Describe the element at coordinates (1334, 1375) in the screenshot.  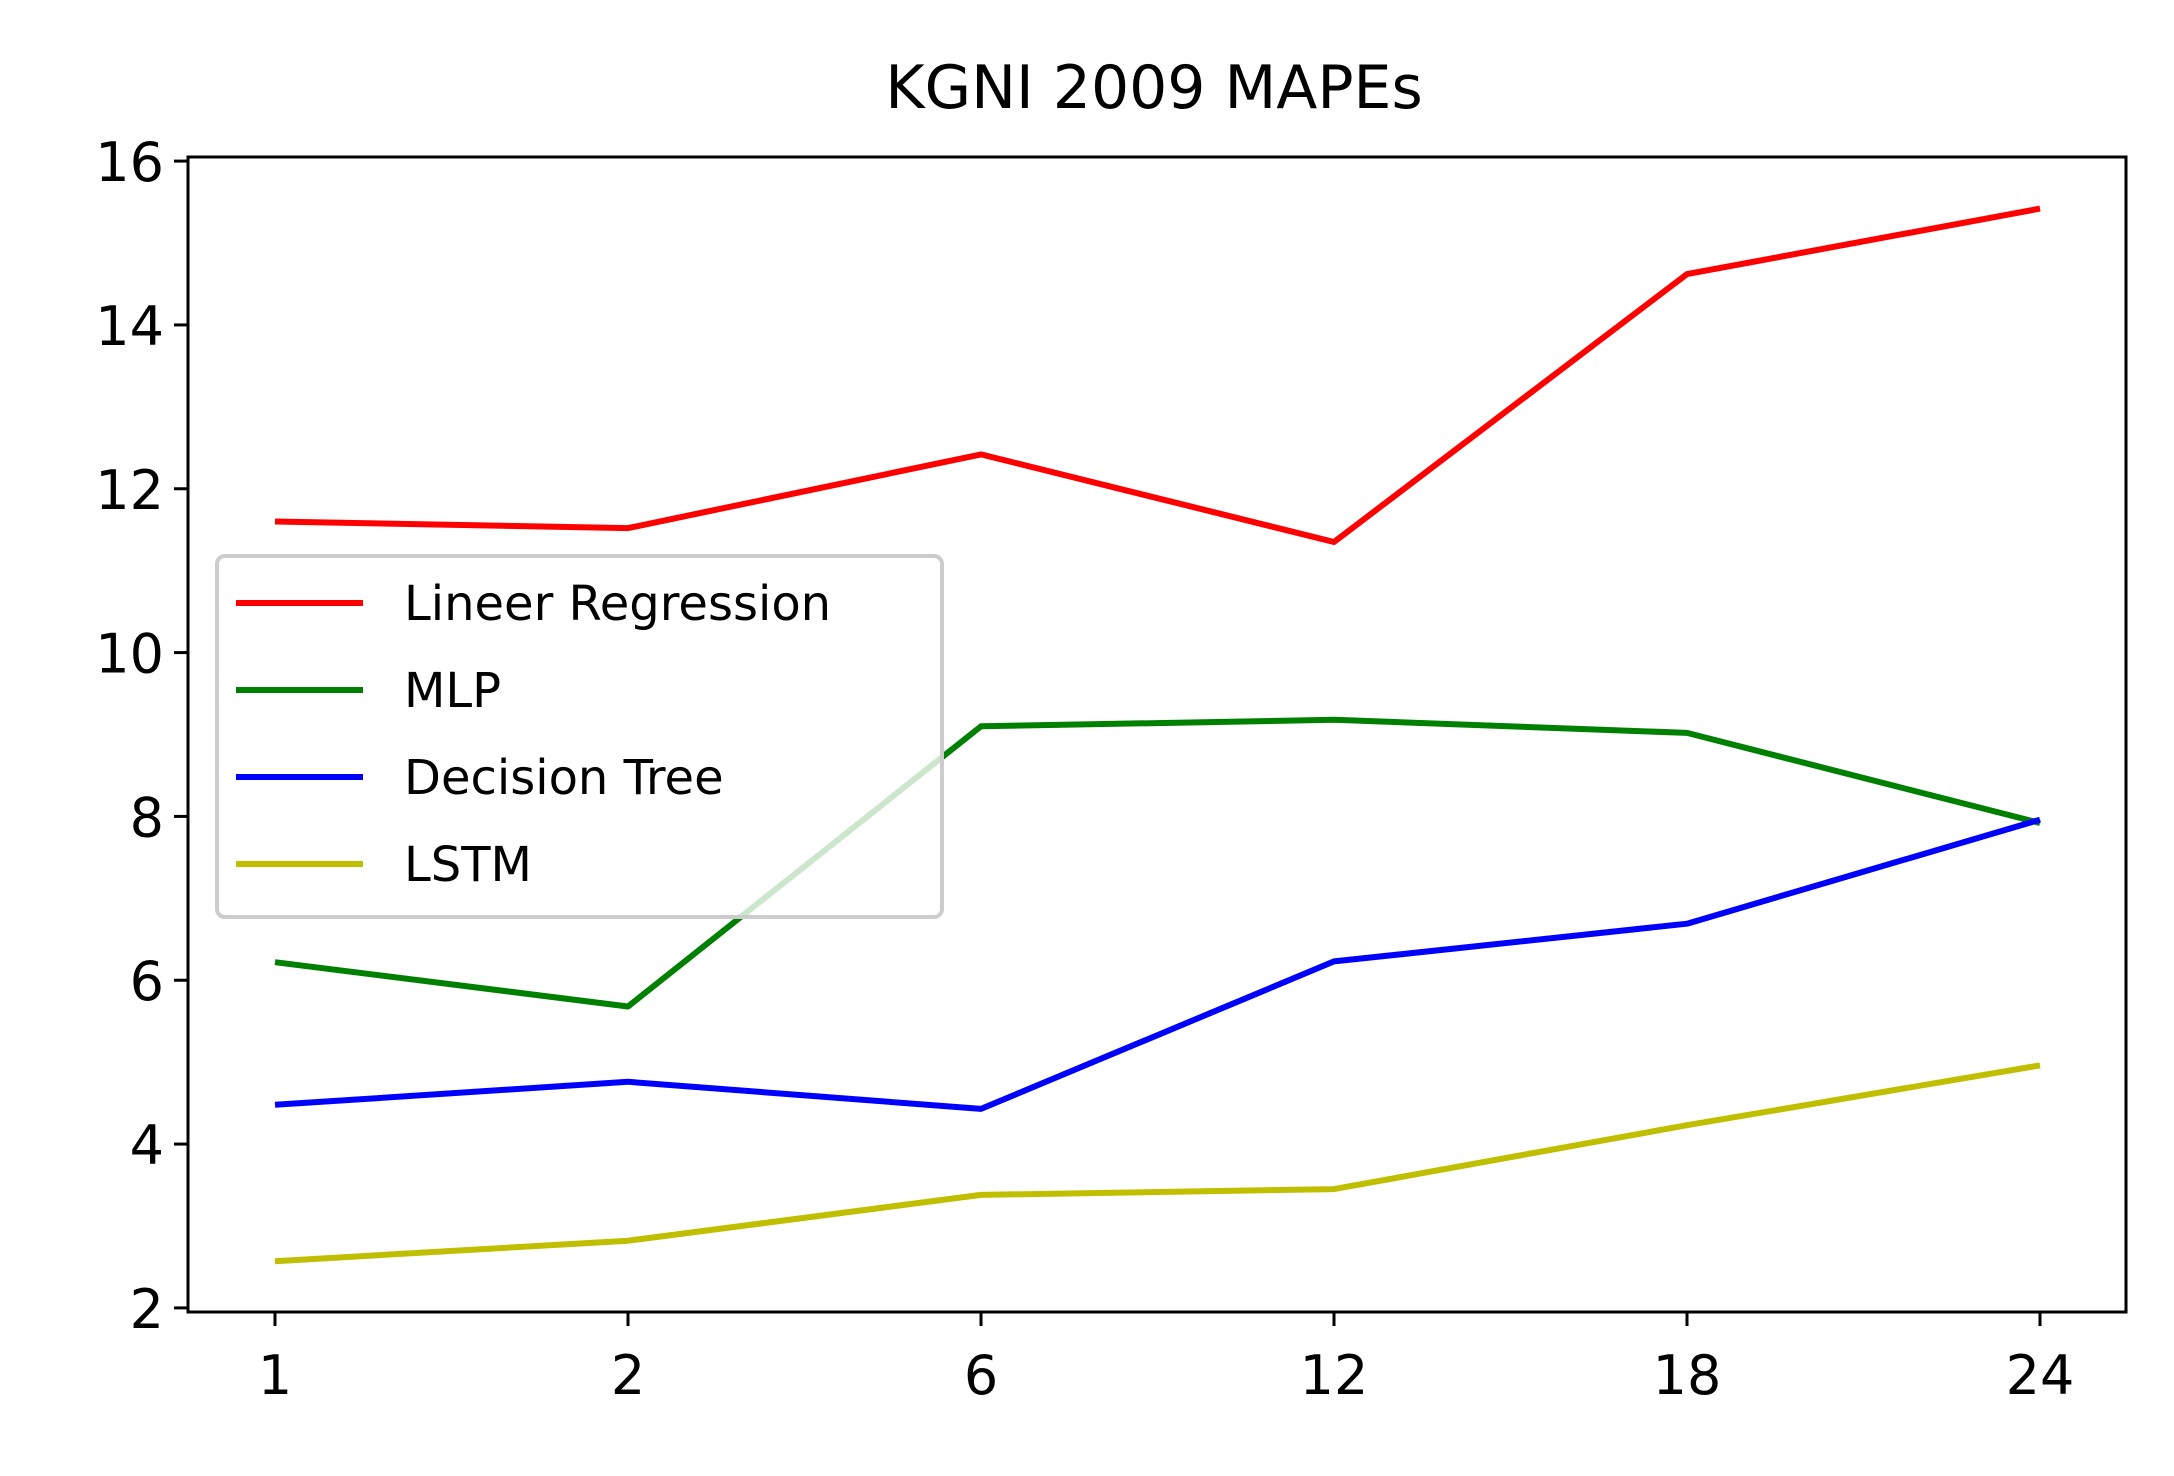
I see `x-tick-label-3: 12` at that location.